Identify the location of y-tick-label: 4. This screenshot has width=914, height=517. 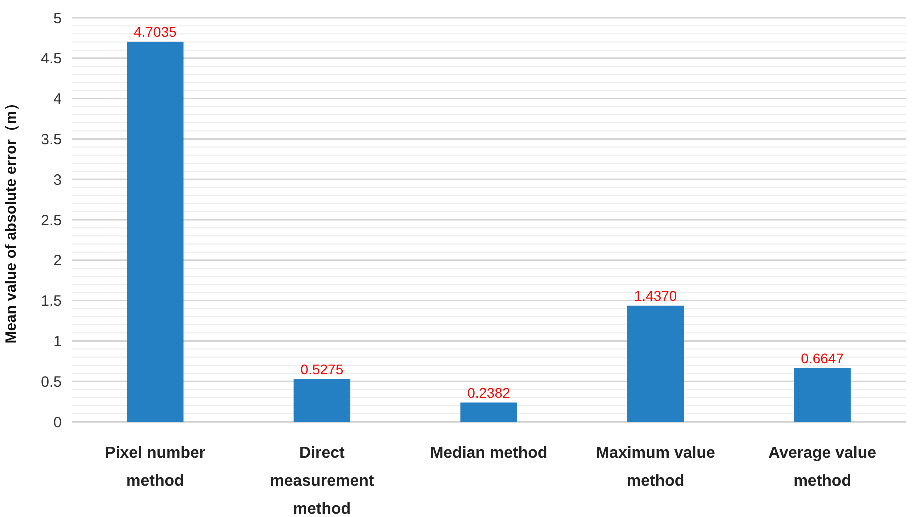
(58, 99).